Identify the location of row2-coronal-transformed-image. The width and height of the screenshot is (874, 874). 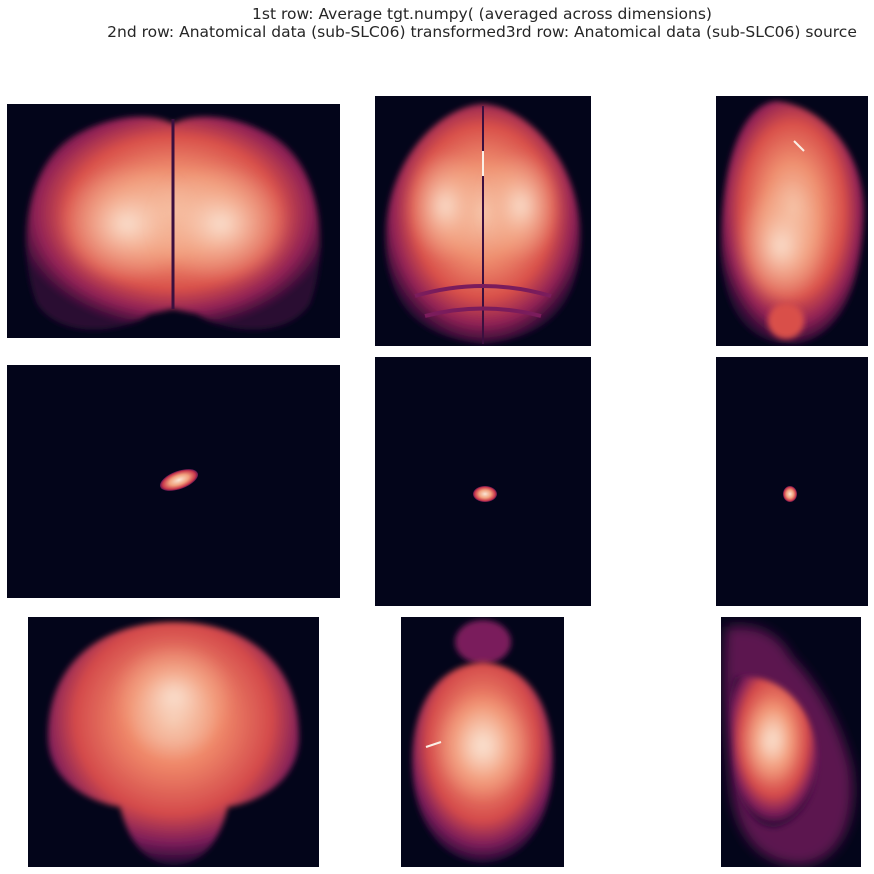
(173, 481).